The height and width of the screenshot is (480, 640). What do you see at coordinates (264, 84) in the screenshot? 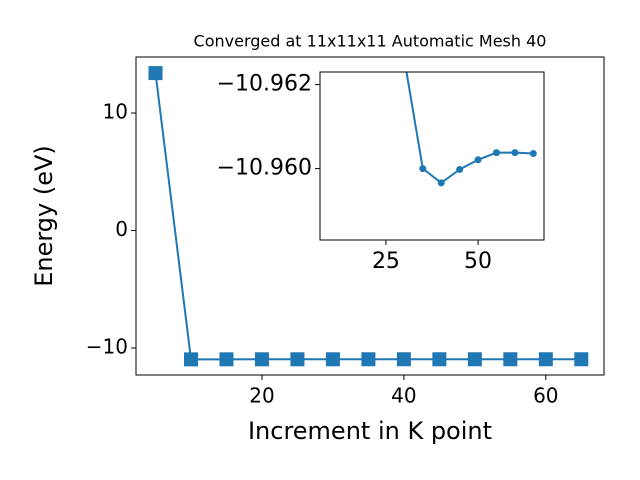
I see `inset-y-tick-label: −10.962` at bounding box center [264, 84].